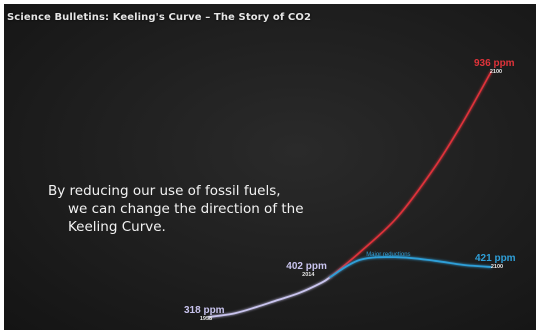  What do you see at coordinates (270, 297) in the screenshot?
I see `series-line-historical` at bounding box center [270, 297].